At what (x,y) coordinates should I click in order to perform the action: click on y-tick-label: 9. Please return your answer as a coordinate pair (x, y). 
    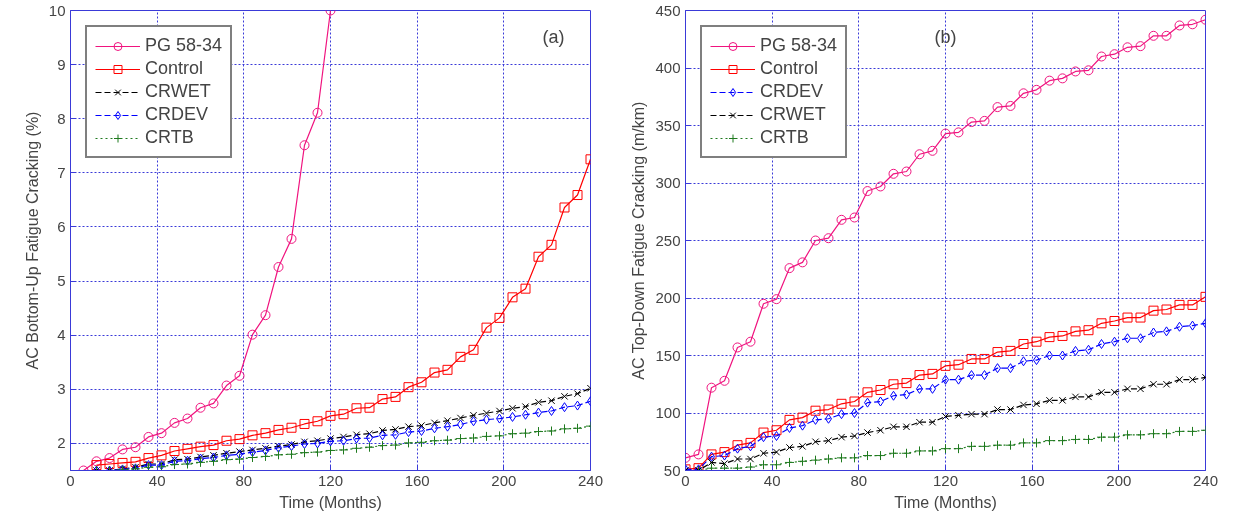
    Looking at the image, I should click on (61, 64).